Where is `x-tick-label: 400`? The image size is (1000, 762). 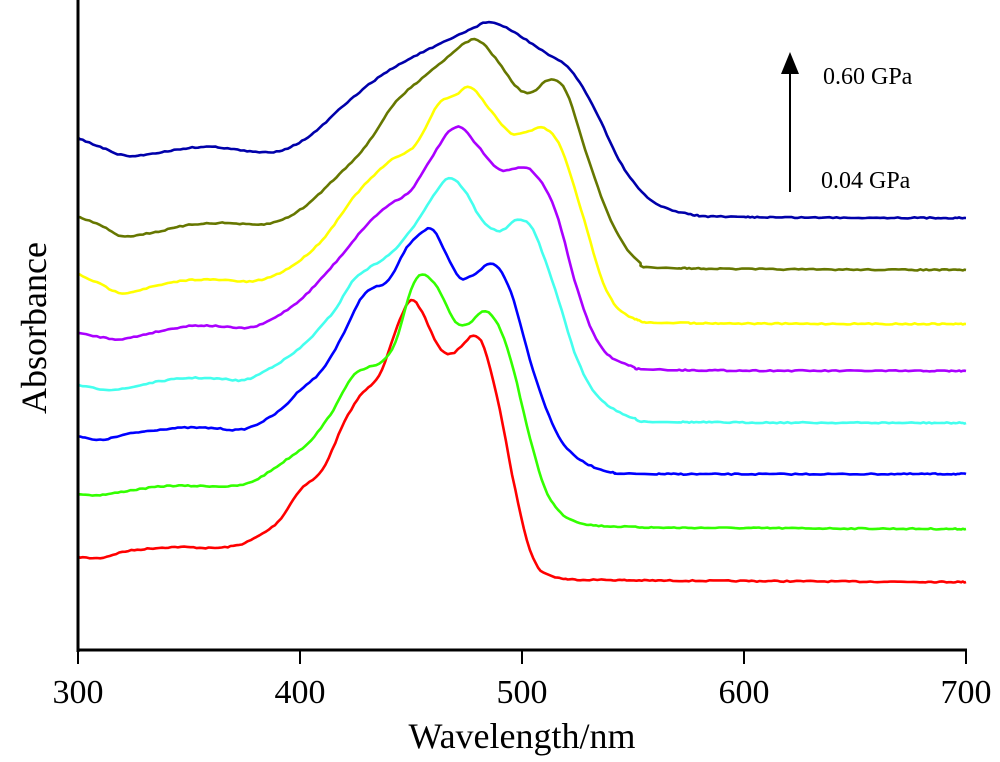
x-tick-label: 400 is located at coordinates (300, 692).